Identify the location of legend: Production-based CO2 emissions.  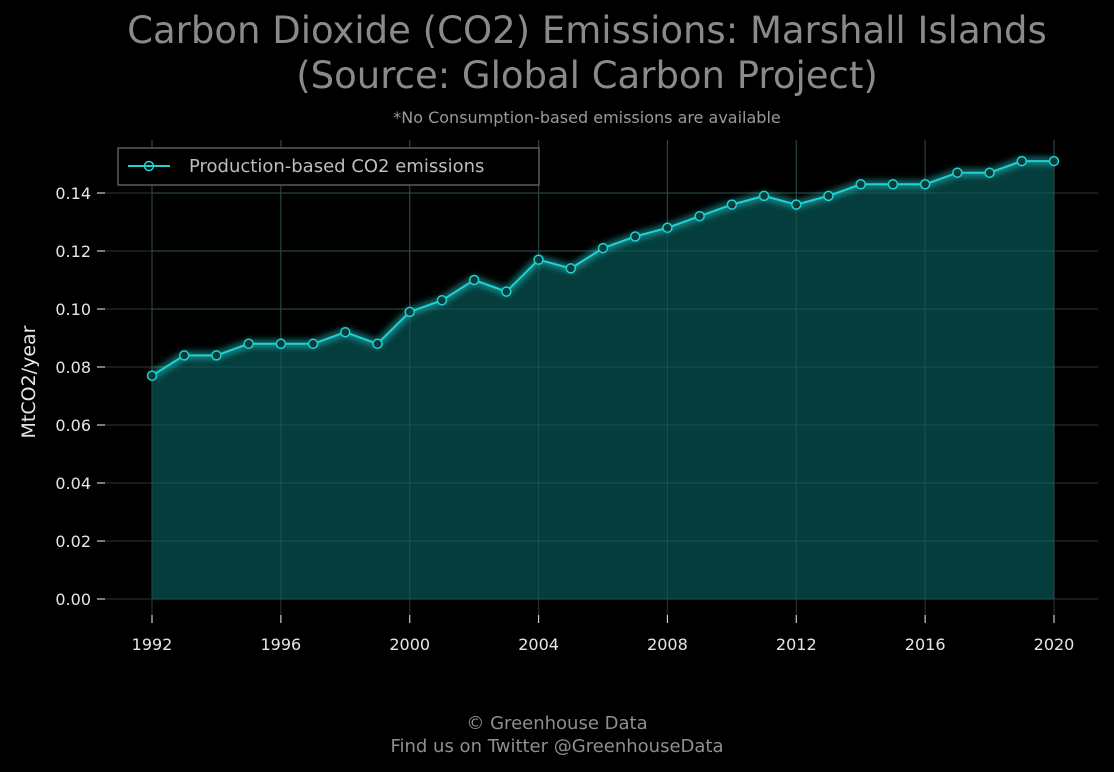
(328, 166).